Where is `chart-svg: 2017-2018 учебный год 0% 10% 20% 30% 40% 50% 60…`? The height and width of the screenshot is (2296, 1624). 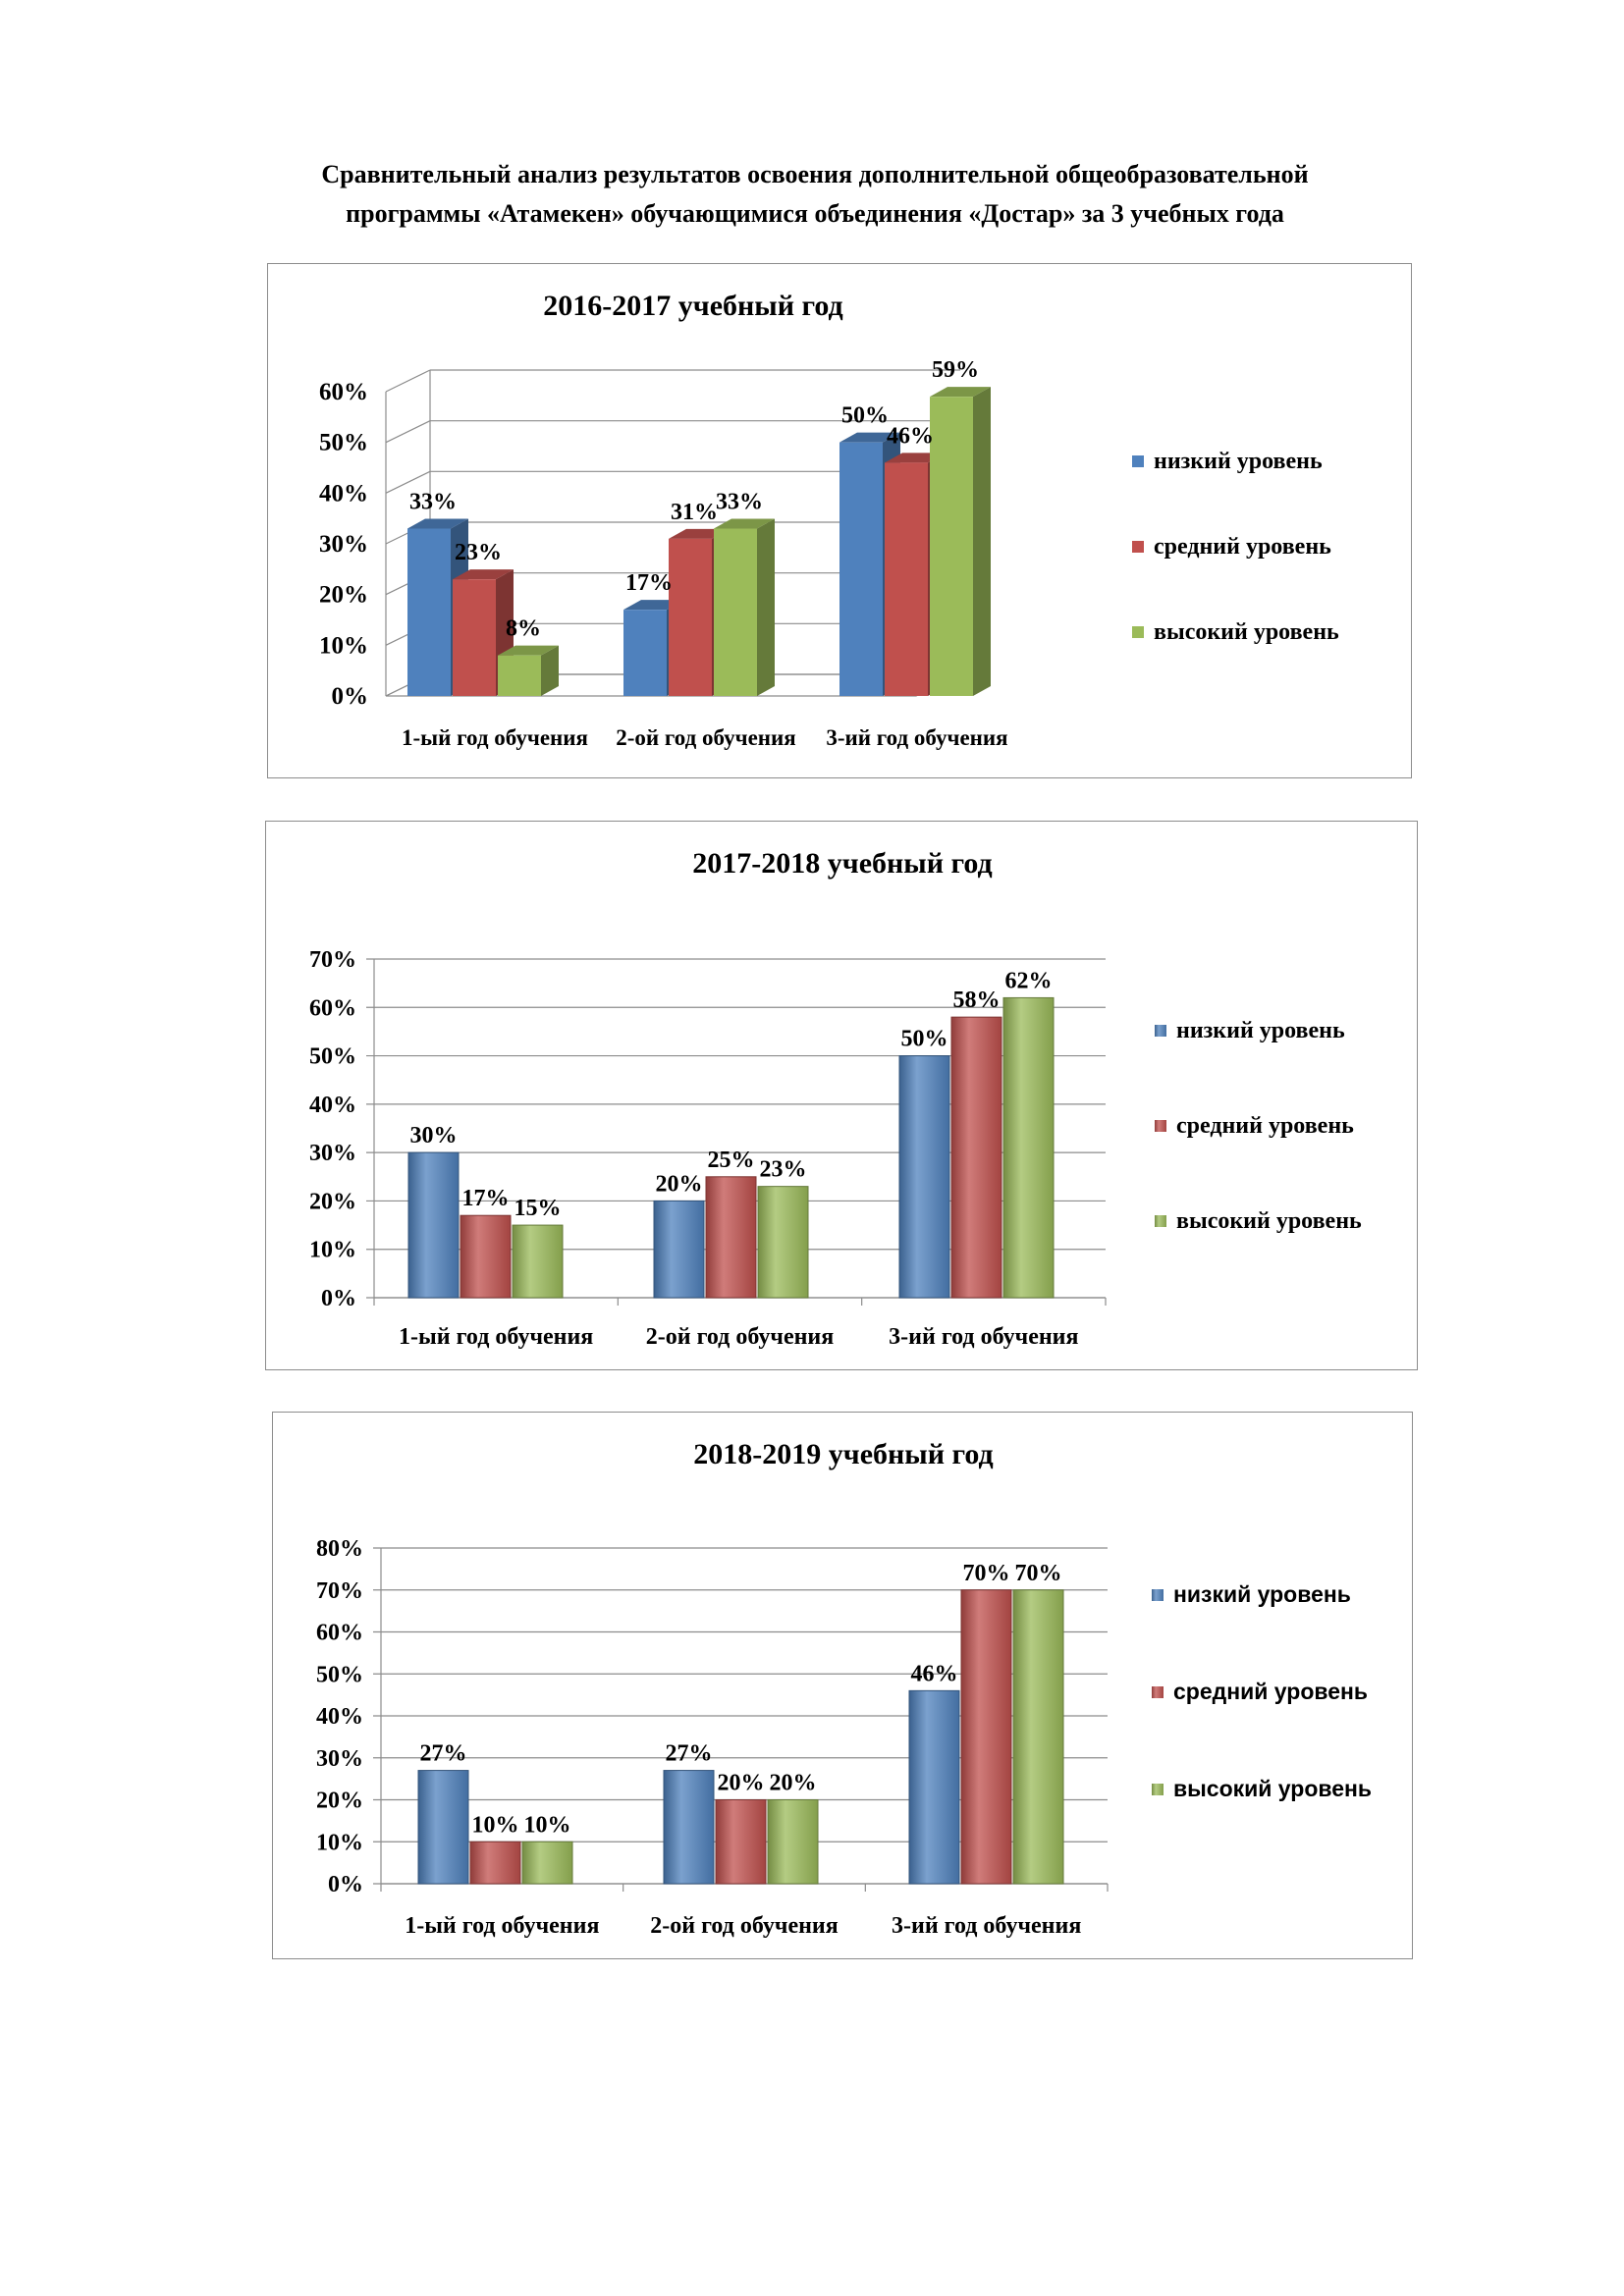
chart-svg: 2017-2018 учебный год 0% 10% 20% 30% 40% 50% 60… is located at coordinates (835, 1098).